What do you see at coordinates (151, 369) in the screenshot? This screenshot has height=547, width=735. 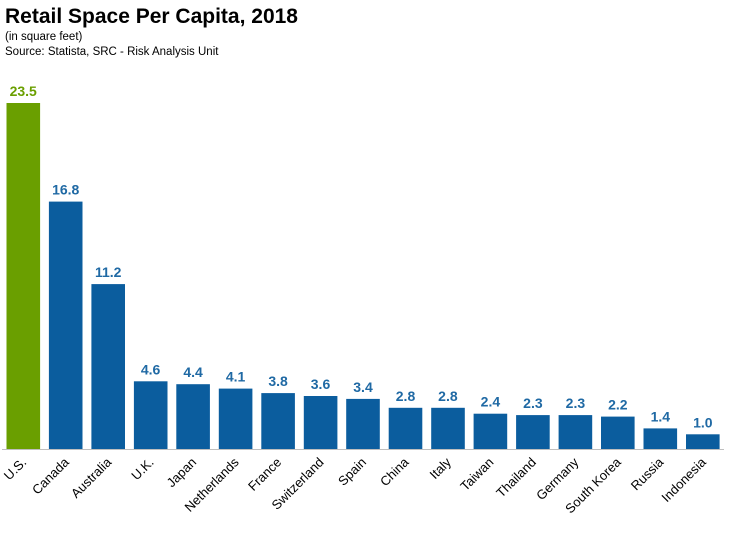 I see `value-label-u-k: 4.6` at bounding box center [151, 369].